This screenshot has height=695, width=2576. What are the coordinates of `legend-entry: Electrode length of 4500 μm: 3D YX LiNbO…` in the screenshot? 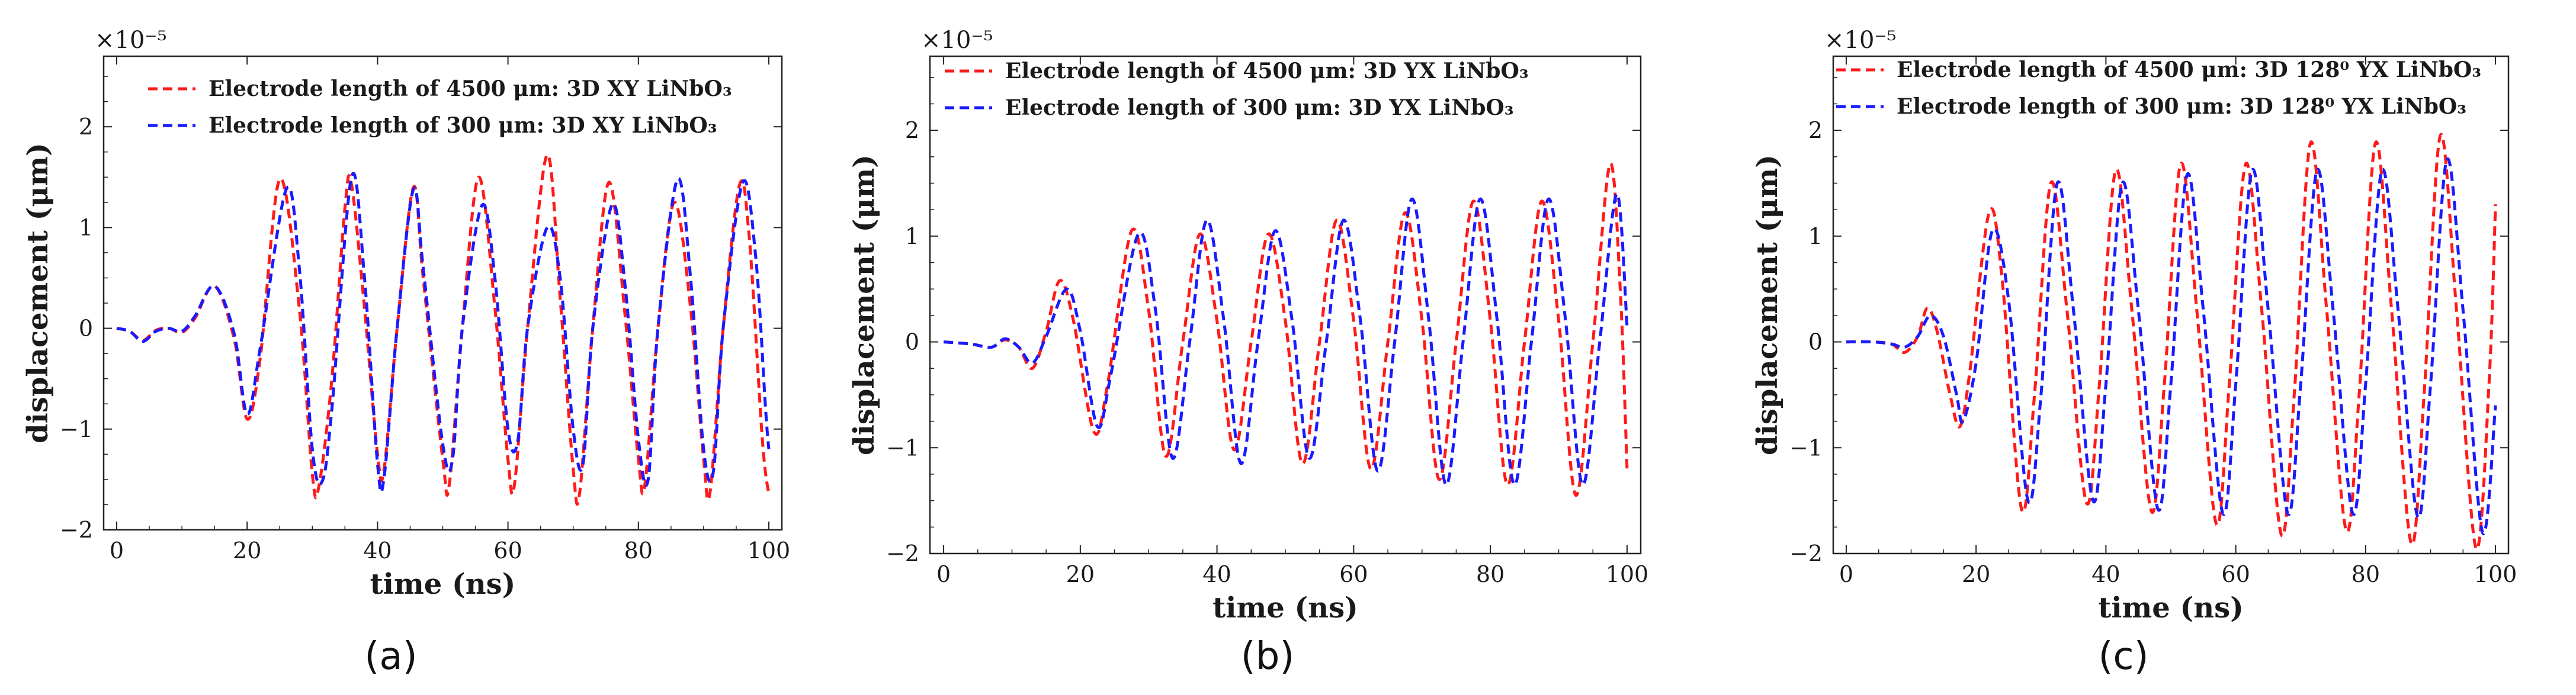 It's located at (1267, 71).